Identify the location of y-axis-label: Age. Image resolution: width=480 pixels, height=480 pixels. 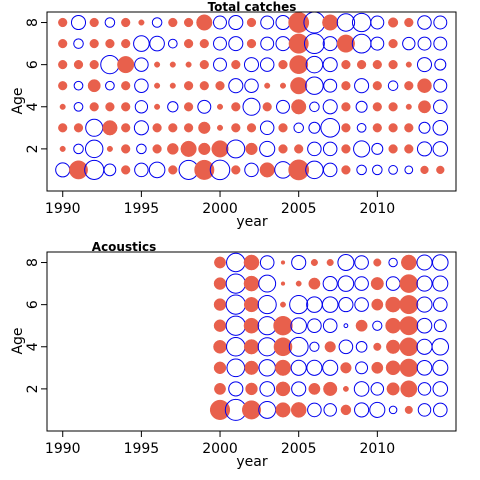
(18, 100).